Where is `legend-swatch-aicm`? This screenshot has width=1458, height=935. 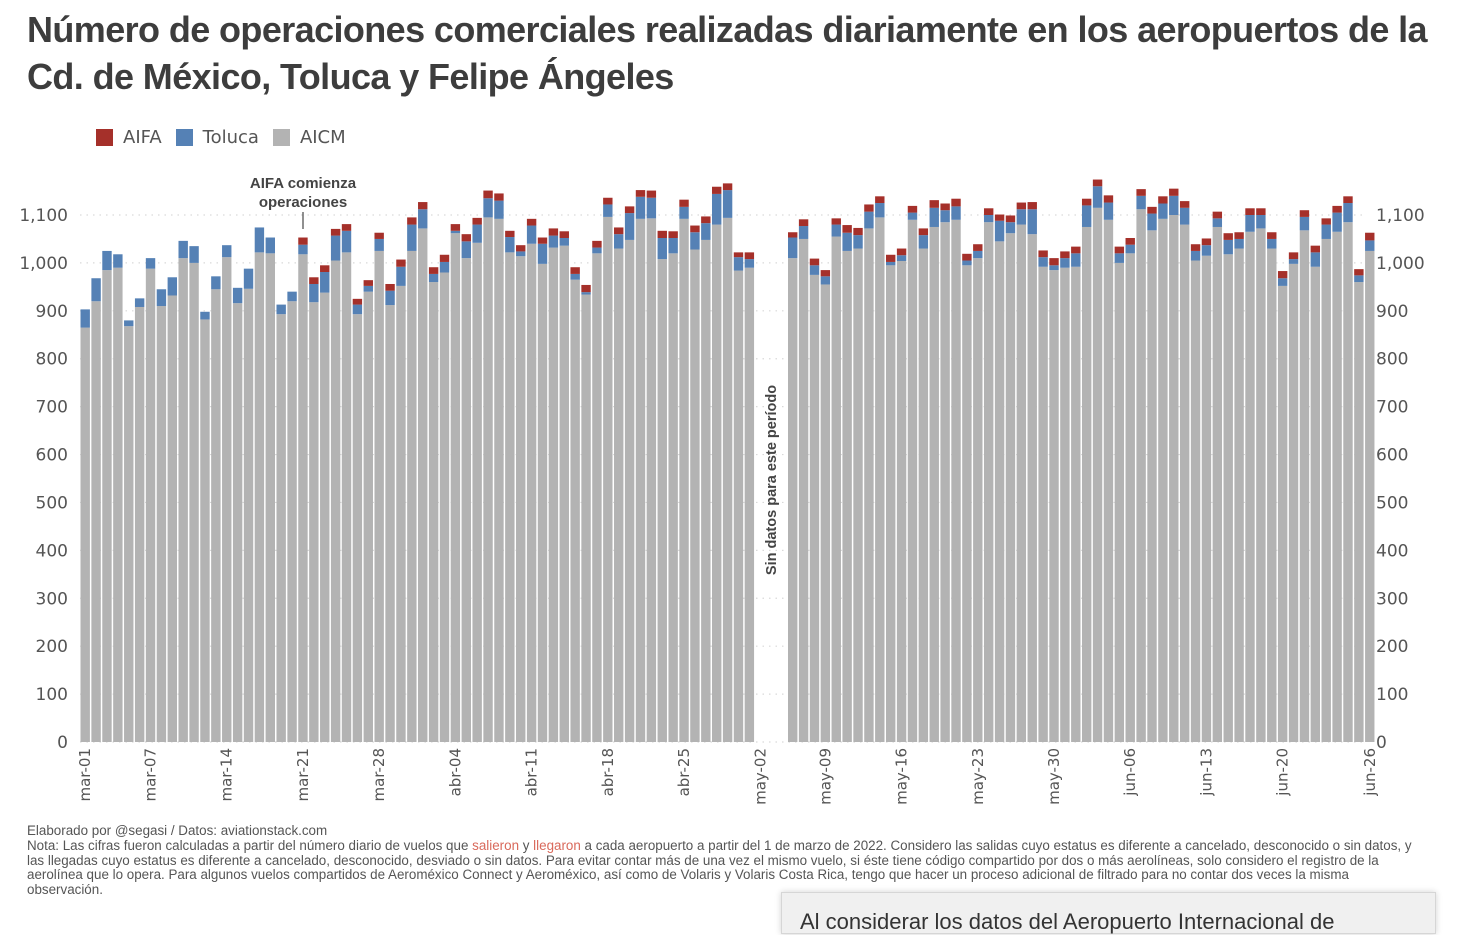
legend-swatch-aicm is located at coordinates (281, 137).